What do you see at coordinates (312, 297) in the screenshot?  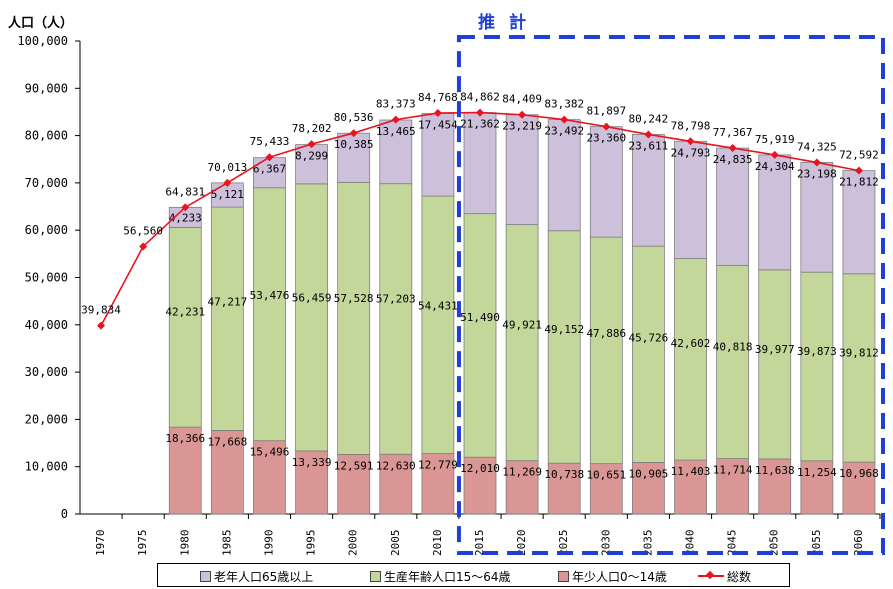 I see `data-label-working: 56,459` at bounding box center [312, 297].